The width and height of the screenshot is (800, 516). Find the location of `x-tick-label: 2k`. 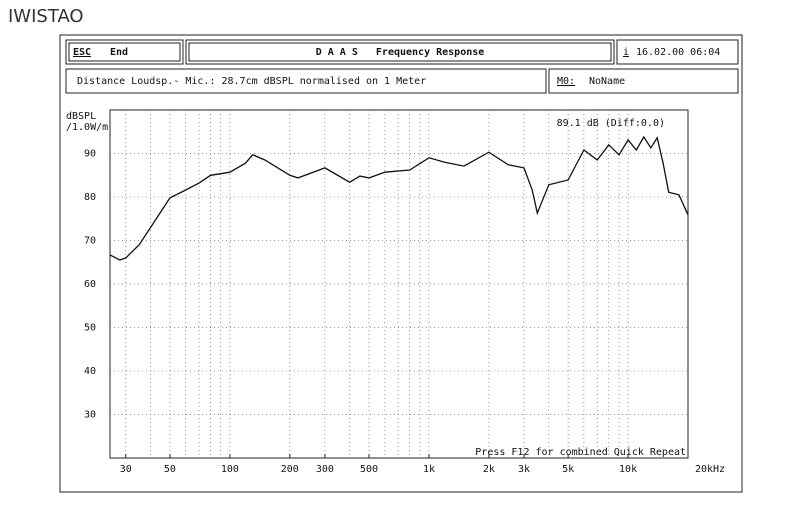

x-tick-label: 2k is located at coordinates (489, 469).